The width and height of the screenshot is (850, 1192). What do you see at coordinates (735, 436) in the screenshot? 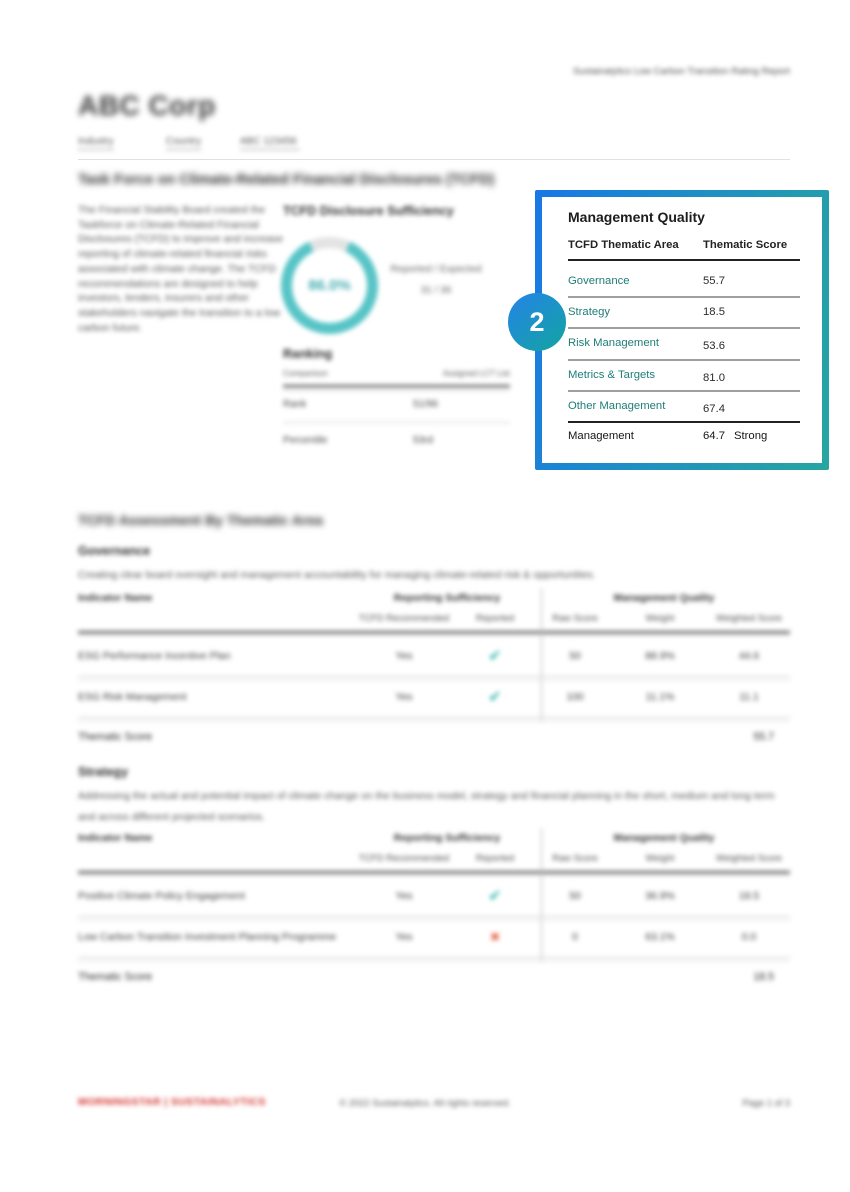
I see `mq-total-score: 64.7 Strong` at bounding box center [735, 436].